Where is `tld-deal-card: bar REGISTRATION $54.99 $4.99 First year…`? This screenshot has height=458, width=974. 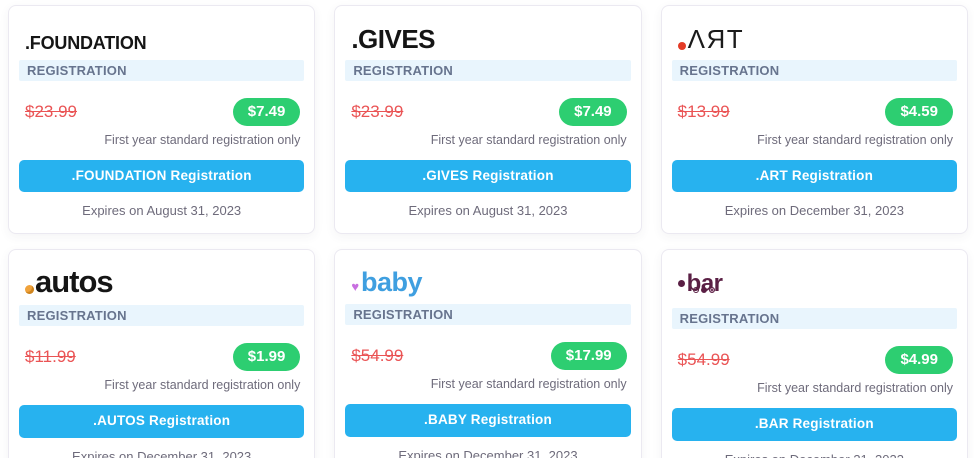 tld-deal-card: bar REGISTRATION $54.99 $4.99 First year… is located at coordinates (814, 353).